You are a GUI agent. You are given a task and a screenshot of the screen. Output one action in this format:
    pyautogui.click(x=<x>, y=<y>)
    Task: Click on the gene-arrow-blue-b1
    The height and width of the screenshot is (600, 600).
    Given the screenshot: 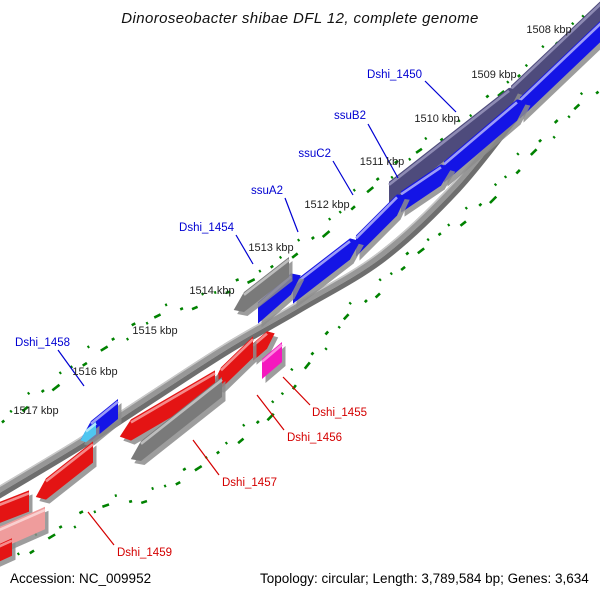 What is the action you would take?
    pyautogui.click(x=279, y=298)
    